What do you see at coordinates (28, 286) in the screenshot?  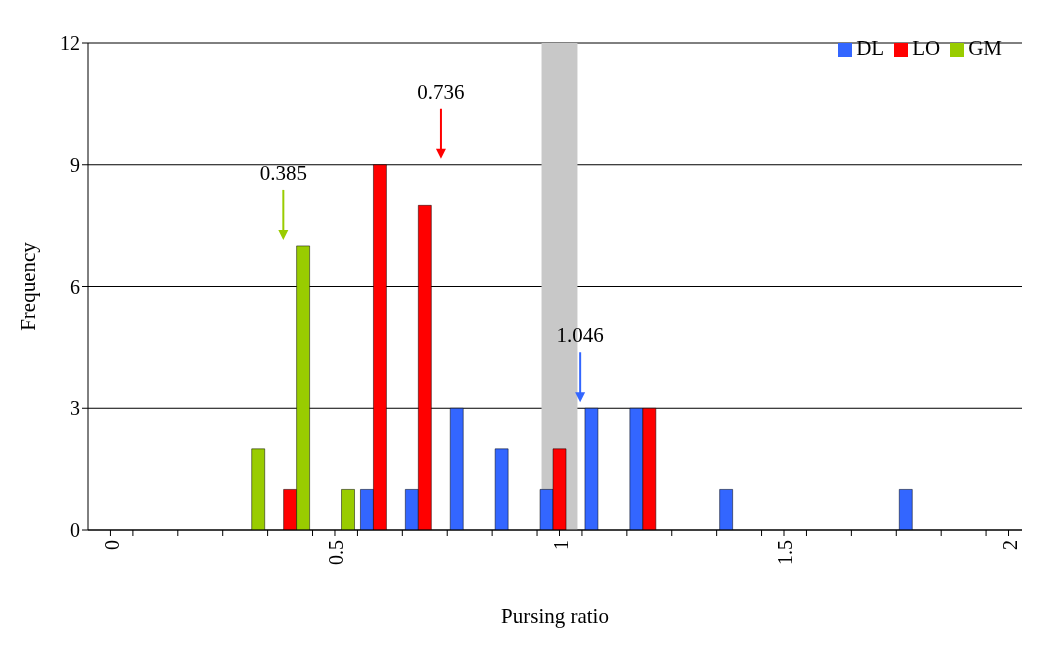 I see `y-axis-title: Frequency` at bounding box center [28, 286].